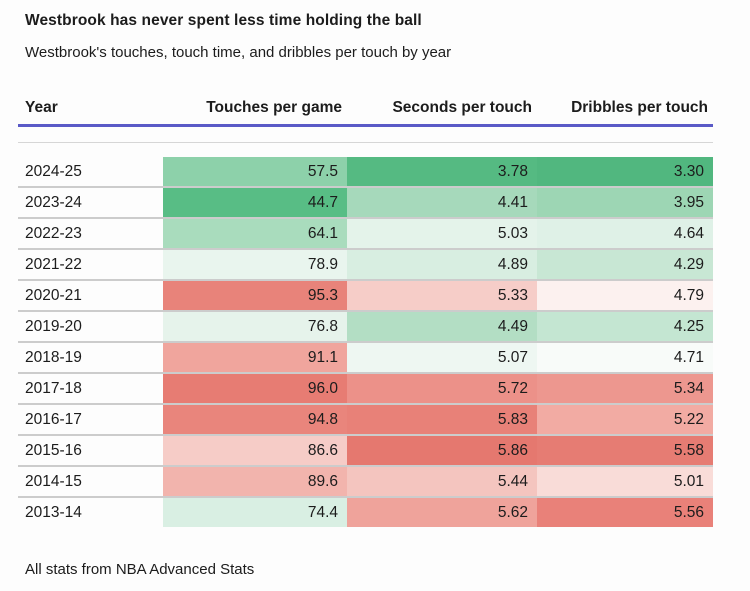  I want to click on value-cell: 3.95, so click(625, 202).